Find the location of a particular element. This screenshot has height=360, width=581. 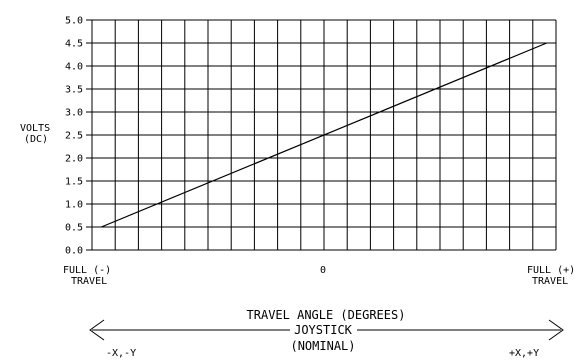

y-tick-label: 3.5 is located at coordinates (74, 90).